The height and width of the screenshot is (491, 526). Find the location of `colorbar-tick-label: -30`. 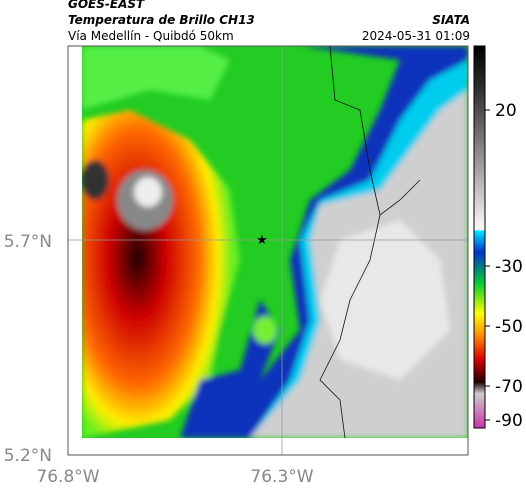

colorbar-tick-label: -30 is located at coordinates (509, 267).